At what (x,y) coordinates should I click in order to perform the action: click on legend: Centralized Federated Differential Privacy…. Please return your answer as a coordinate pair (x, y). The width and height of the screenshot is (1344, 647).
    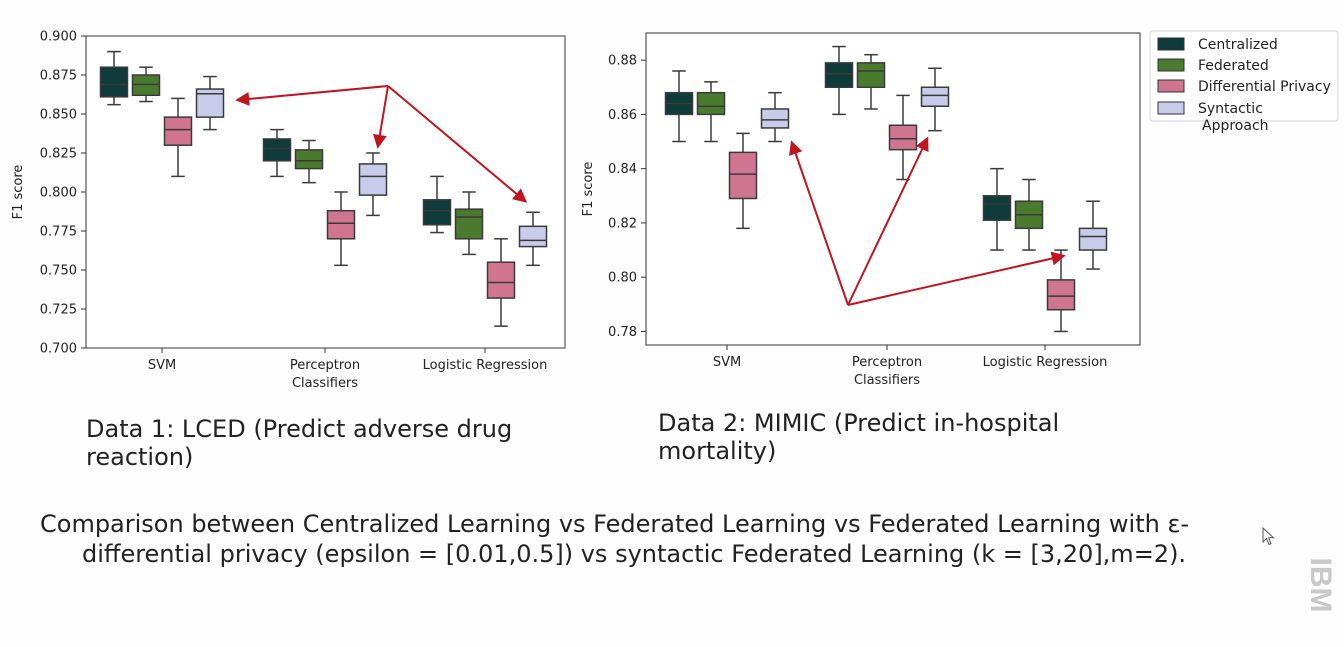
    Looking at the image, I should click on (1244, 82).